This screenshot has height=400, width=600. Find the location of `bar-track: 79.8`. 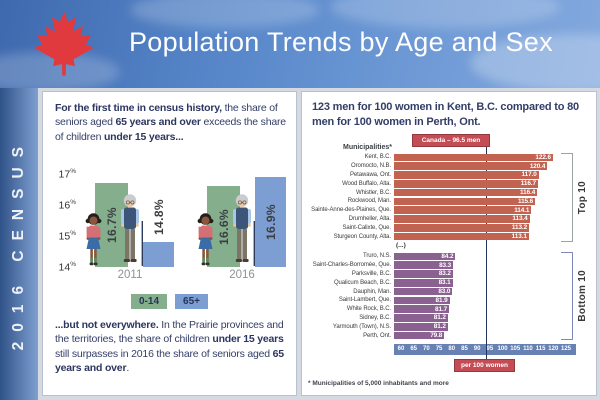

bar-track: 79.8 is located at coordinates (485, 335).